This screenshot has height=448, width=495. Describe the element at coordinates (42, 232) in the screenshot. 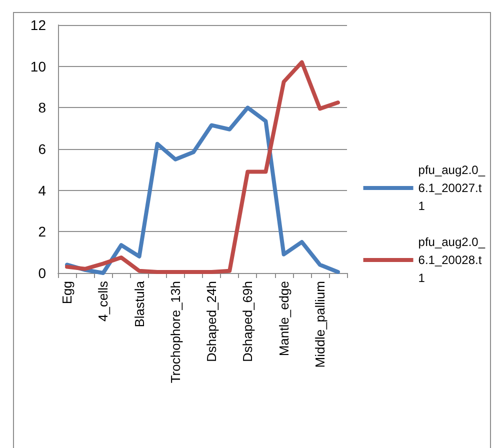

I see `y-tick-label: 2` at that location.